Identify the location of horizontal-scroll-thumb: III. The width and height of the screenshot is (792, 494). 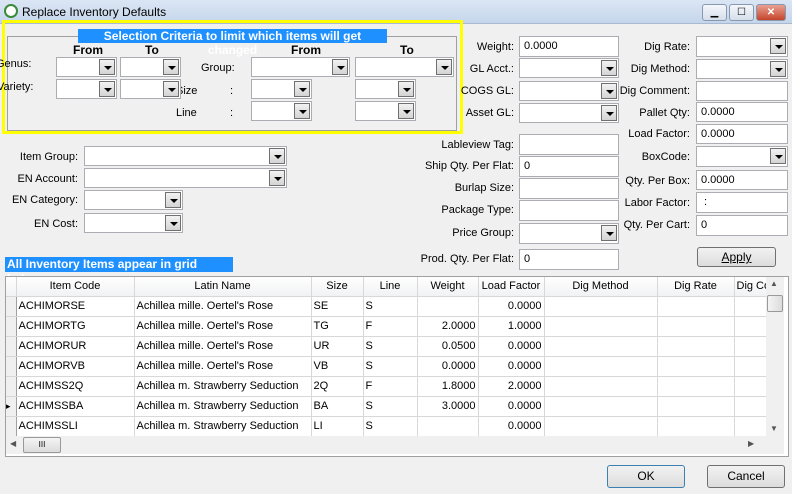
(42, 445).